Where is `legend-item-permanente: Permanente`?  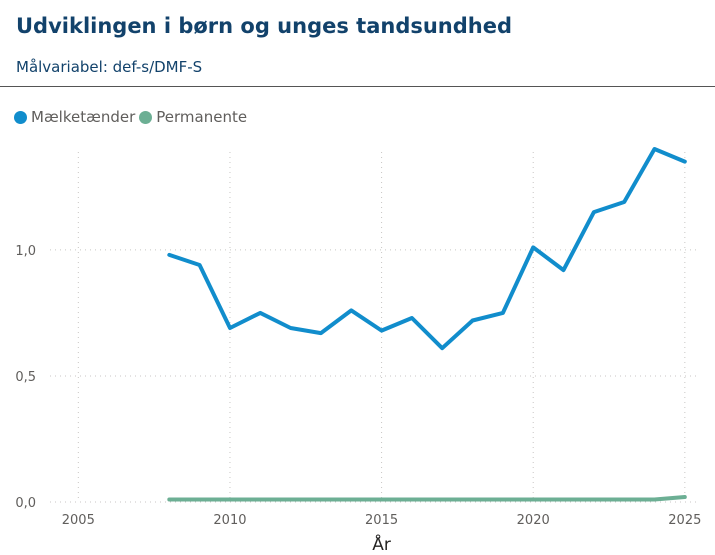
legend-item-permanente: Permanente is located at coordinates (193, 117).